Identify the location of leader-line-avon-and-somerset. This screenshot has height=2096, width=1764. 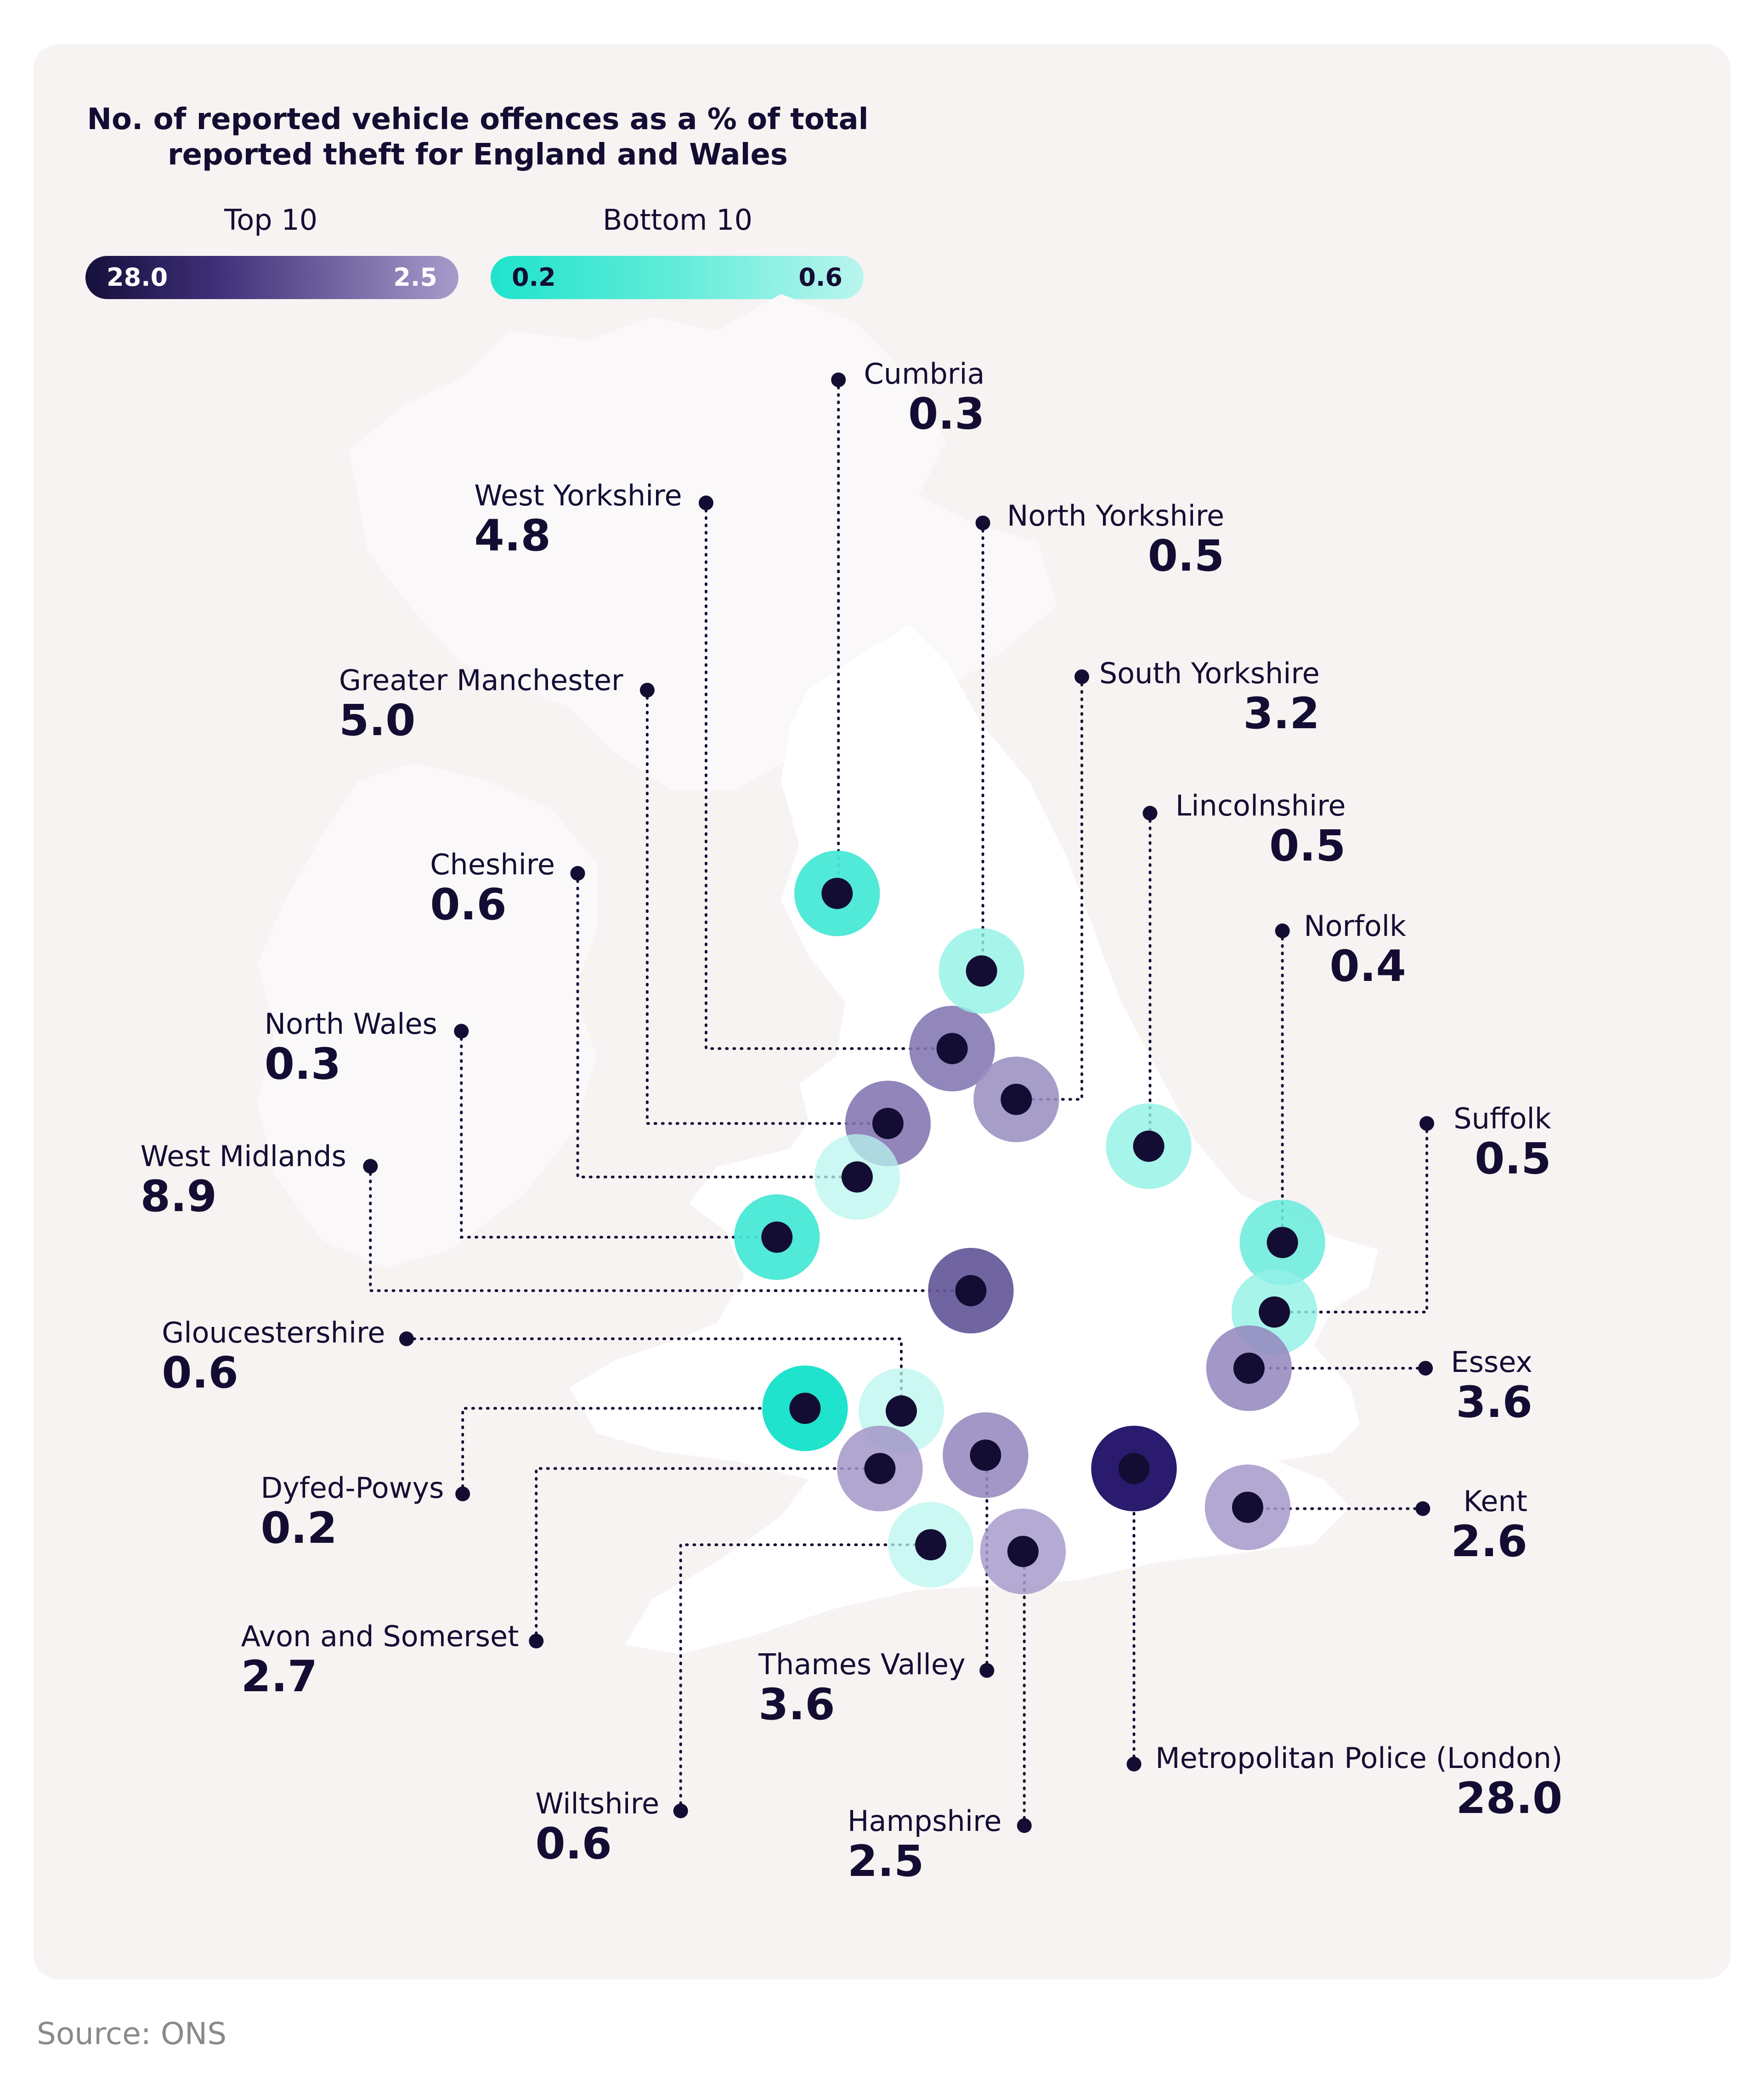
(708, 1555).